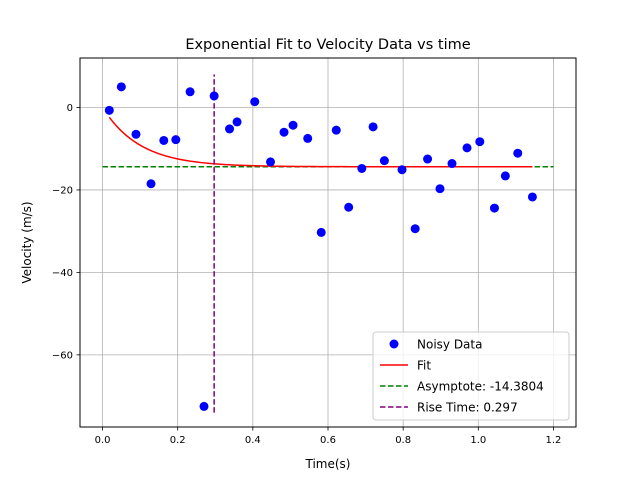 The height and width of the screenshot is (480, 640). I want to click on chart-title: Exponential Fit to Velocity Data vs time, so click(327, 45).